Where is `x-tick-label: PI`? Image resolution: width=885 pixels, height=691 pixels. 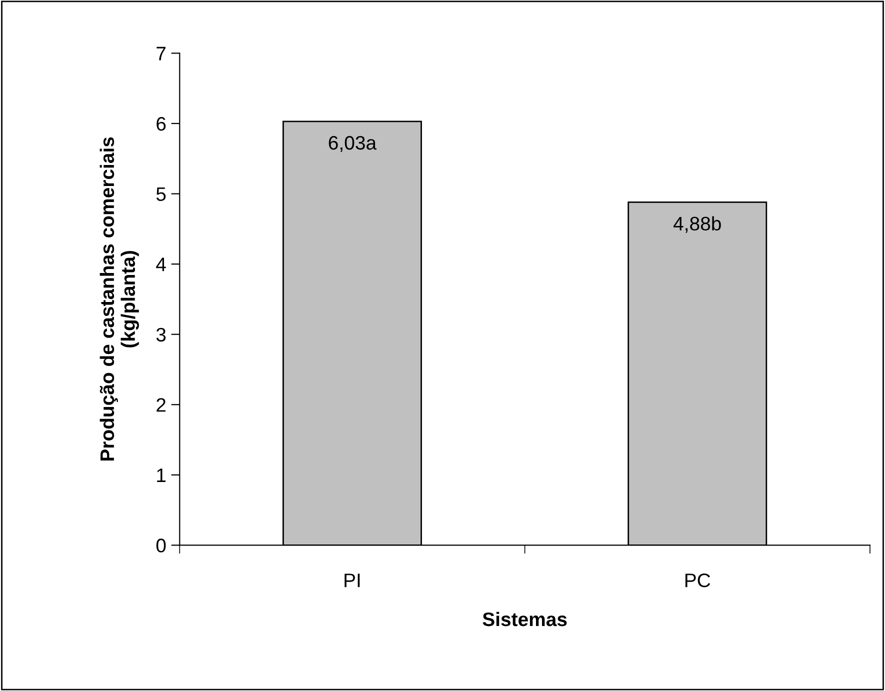
x-tick-label: PI is located at coordinates (352, 581).